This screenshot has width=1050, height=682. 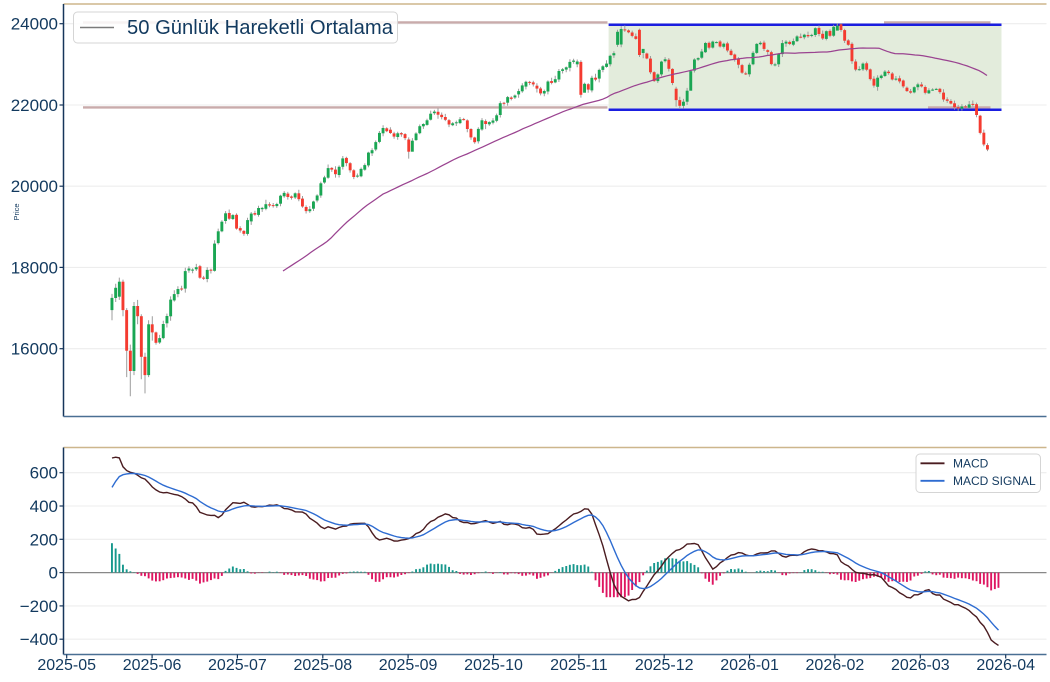 I want to click on svg-text: −200, so click(x=39, y=606).